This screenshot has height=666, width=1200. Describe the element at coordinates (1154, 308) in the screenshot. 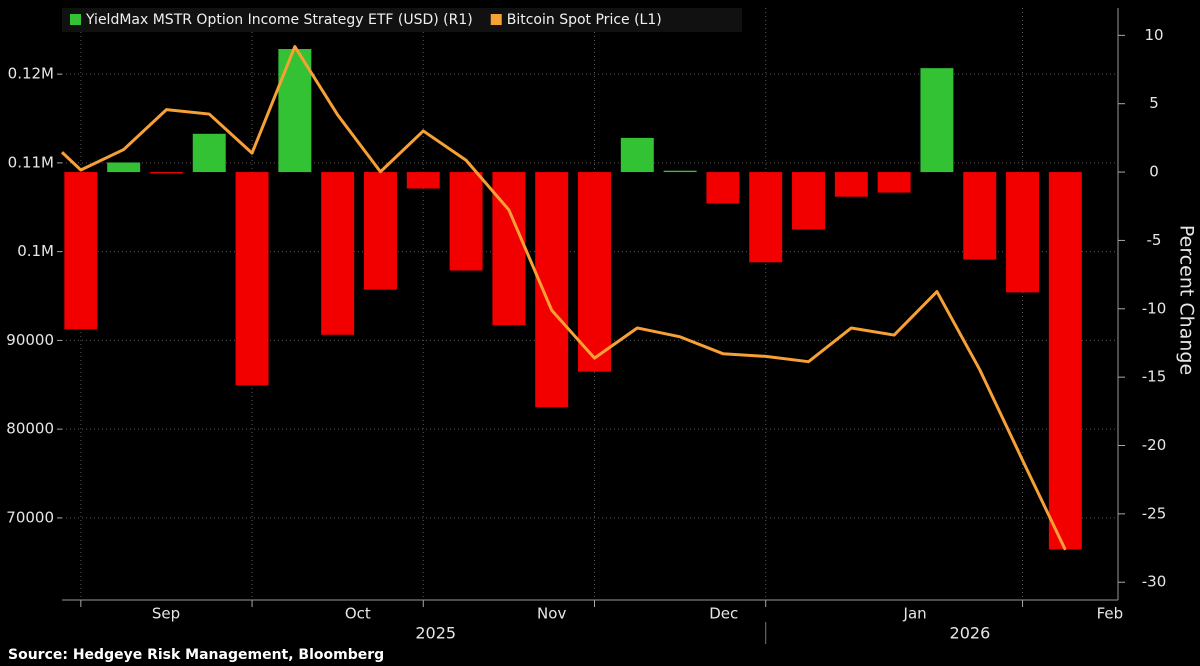

I see `y2-tick-label: -10` at that location.